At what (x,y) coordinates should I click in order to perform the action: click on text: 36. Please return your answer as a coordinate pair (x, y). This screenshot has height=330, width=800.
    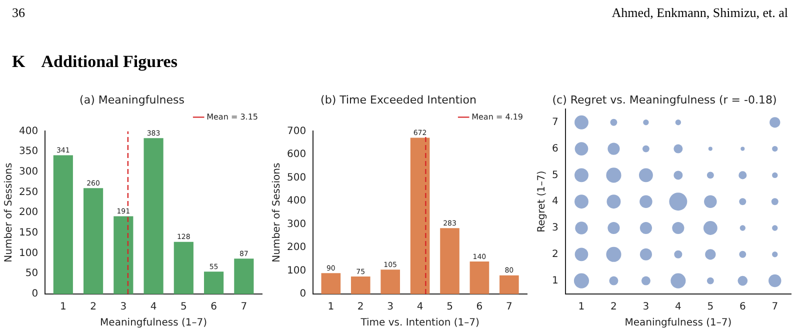
    Looking at the image, I should click on (18, 13).